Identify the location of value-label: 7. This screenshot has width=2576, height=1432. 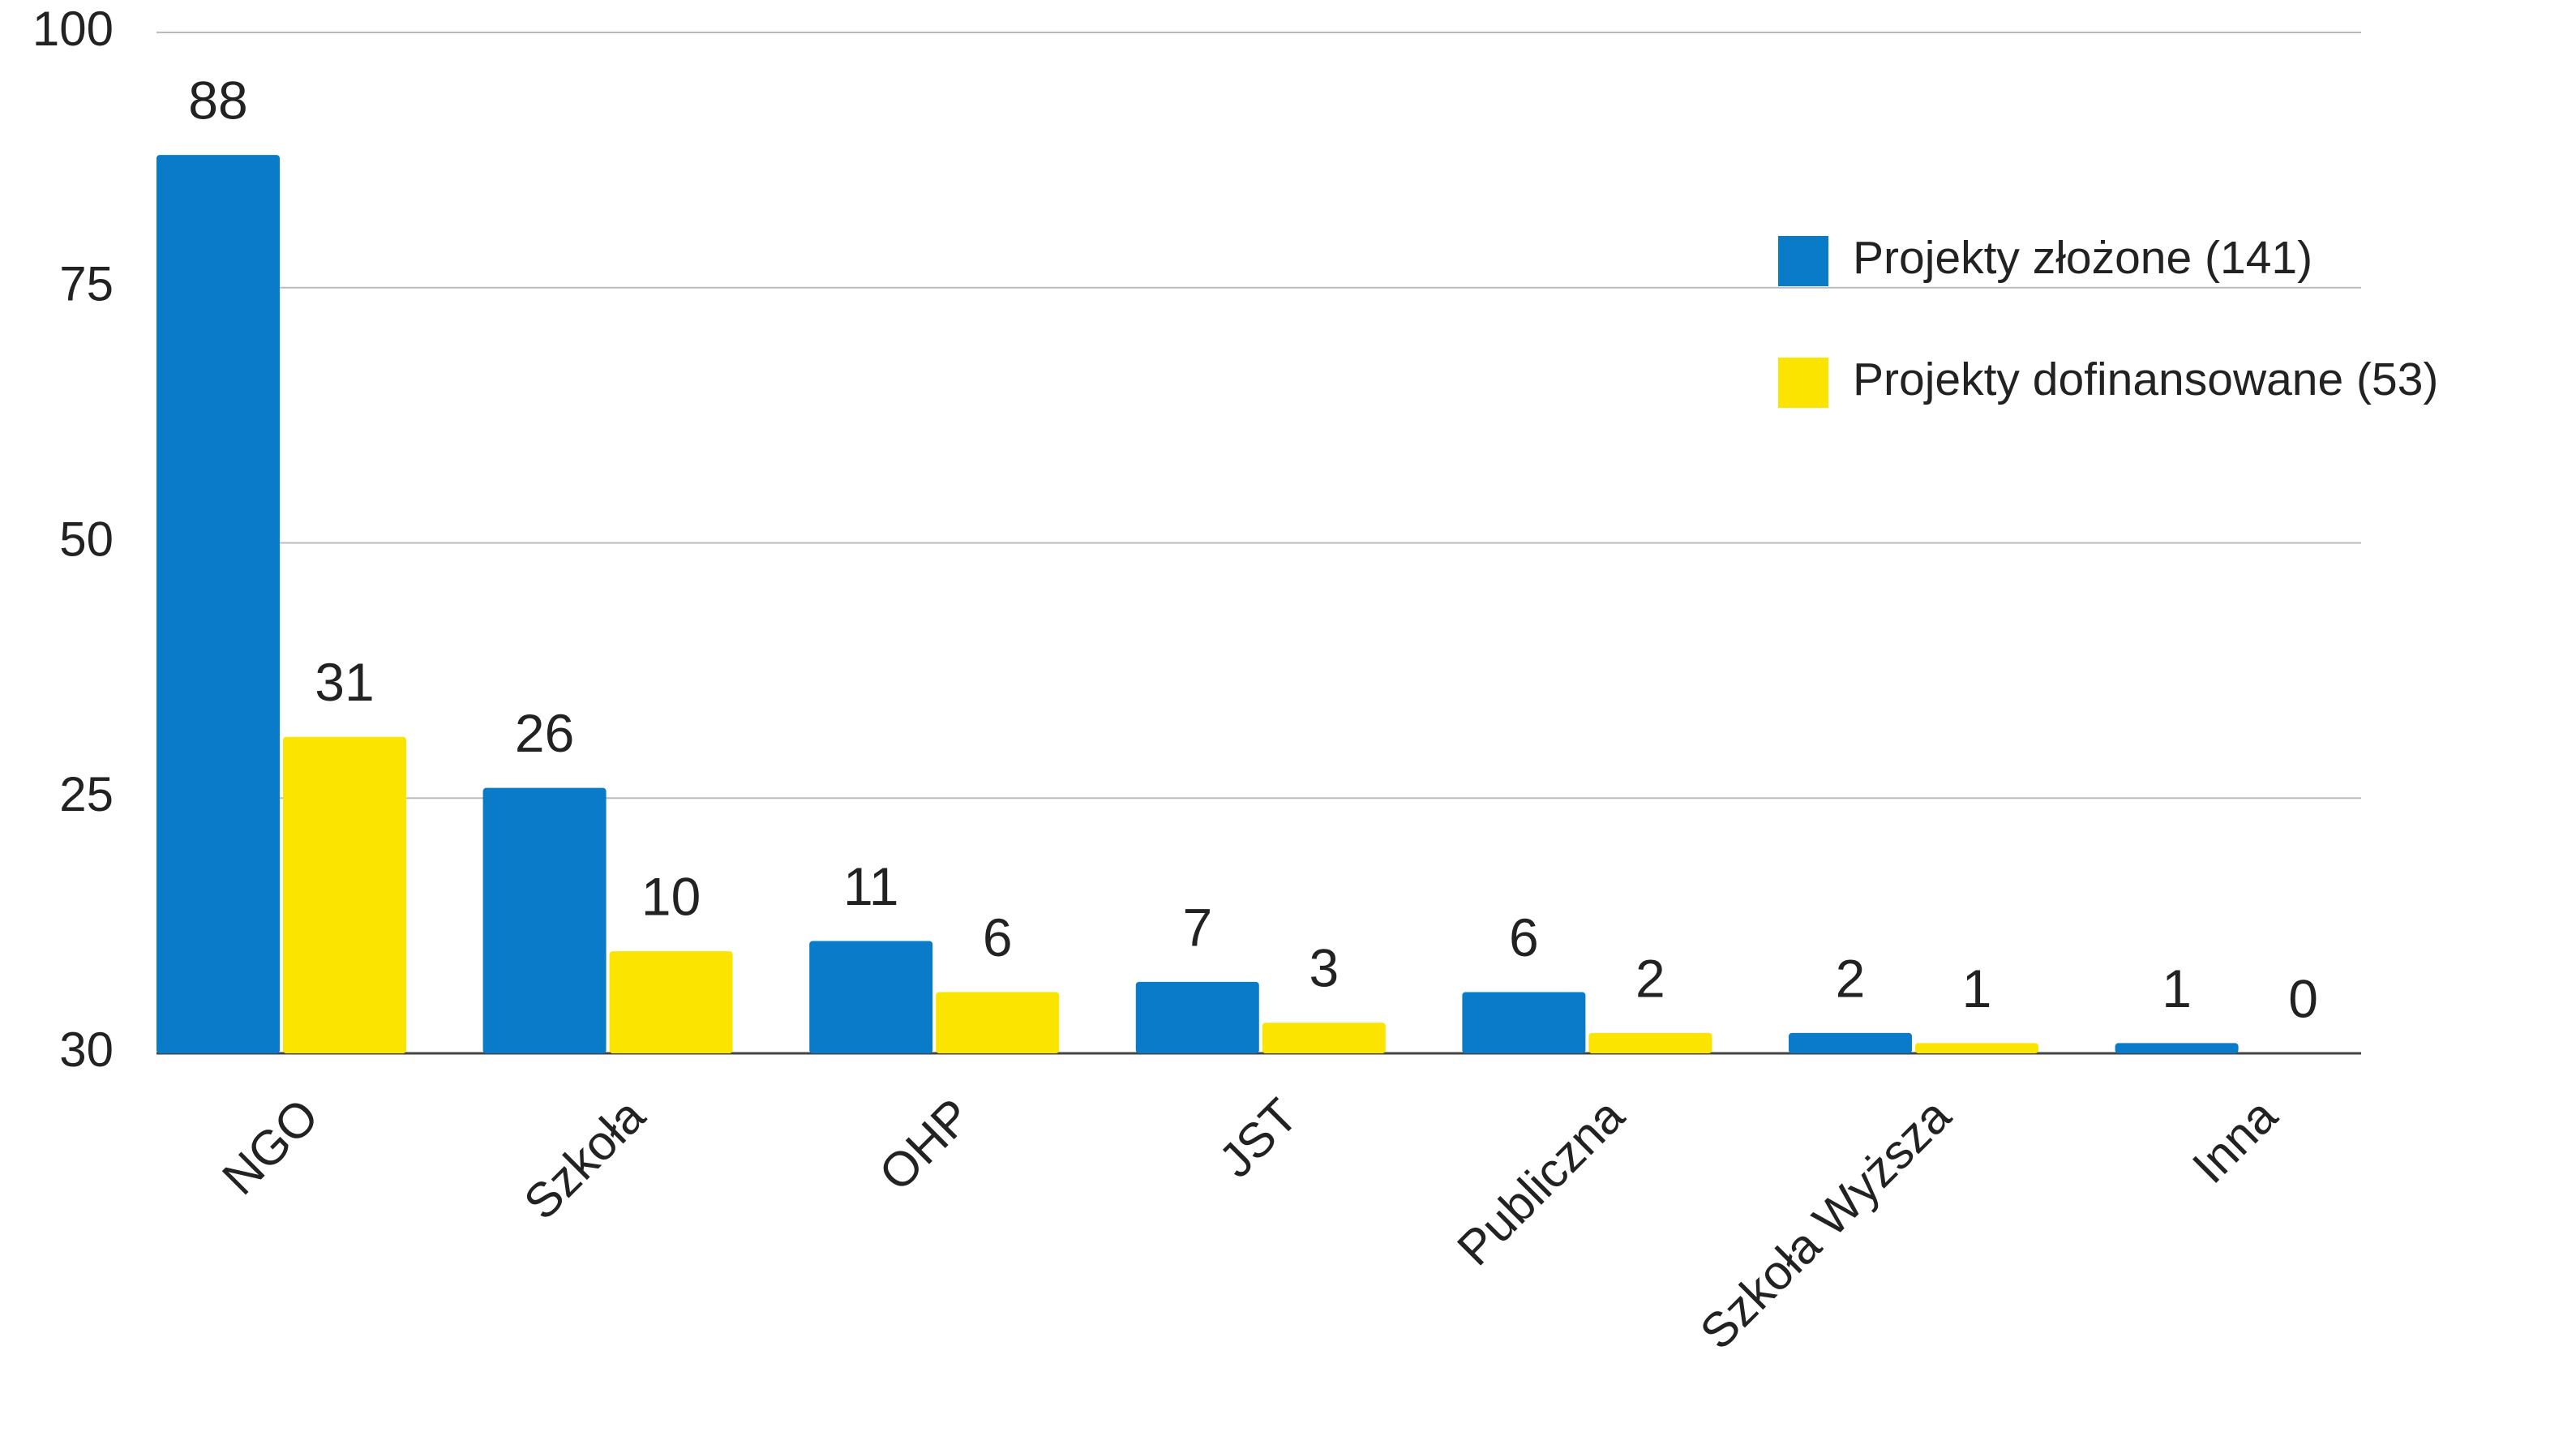
(1197, 927).